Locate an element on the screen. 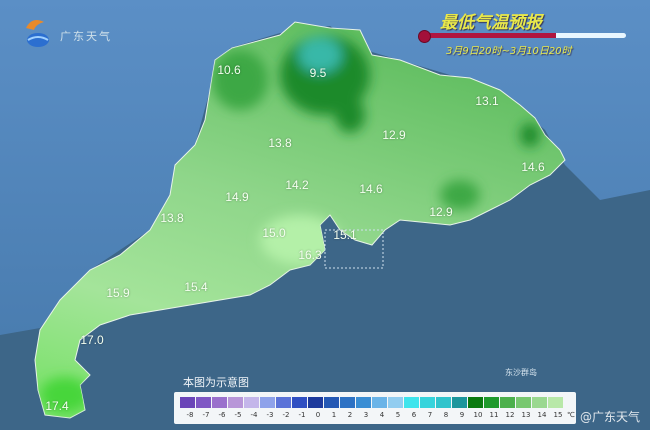  legend-tick: -4 is located at coordinates (254, 415).